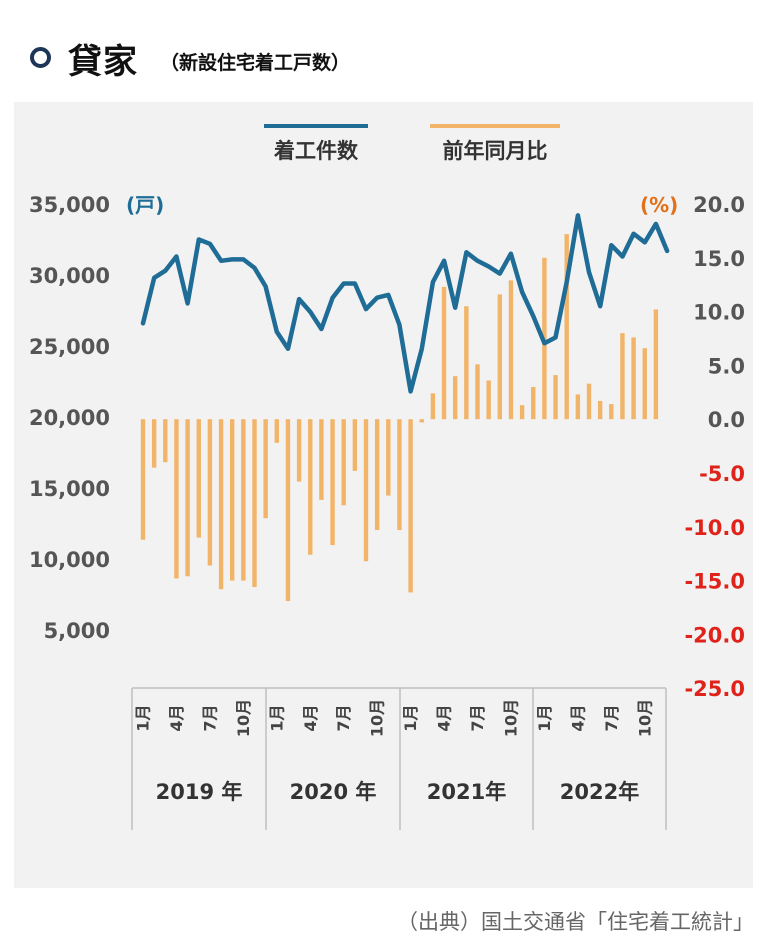 The image size is (770, 937). What do you see at coordinates (714, 582) in the screenshot?
I see `right-tick-label: -15.0` at bounding box center [714, 582].